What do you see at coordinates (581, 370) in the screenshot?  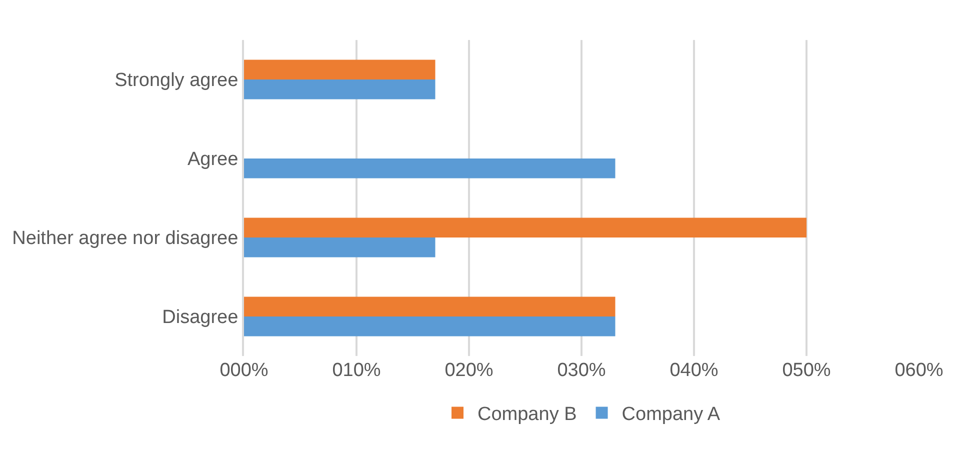 I see `x-tick-label: 030%` at bounding box center [581, 370].